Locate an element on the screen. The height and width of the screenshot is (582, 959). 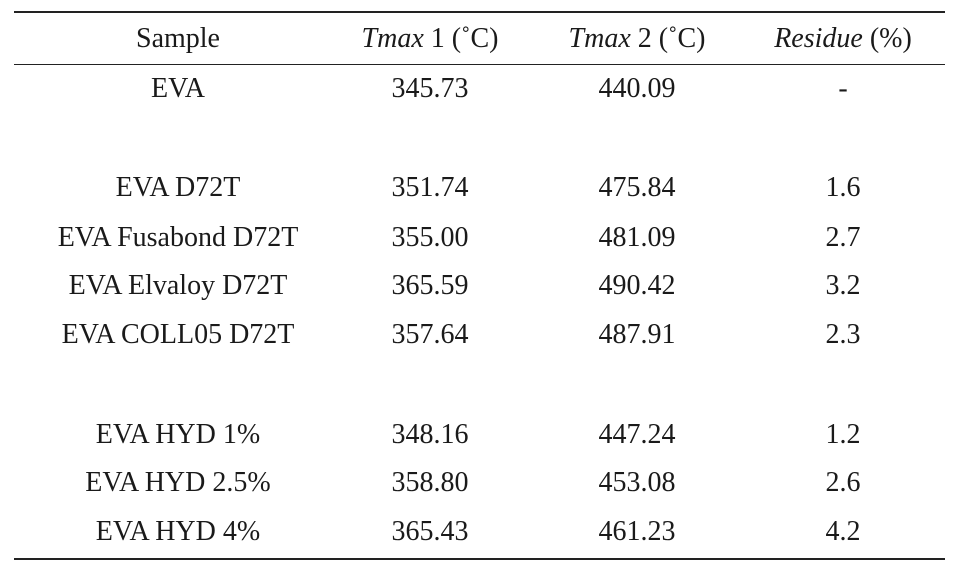
cell-sample: EVA COLL05 D72T is located at coordinates (178, 334).